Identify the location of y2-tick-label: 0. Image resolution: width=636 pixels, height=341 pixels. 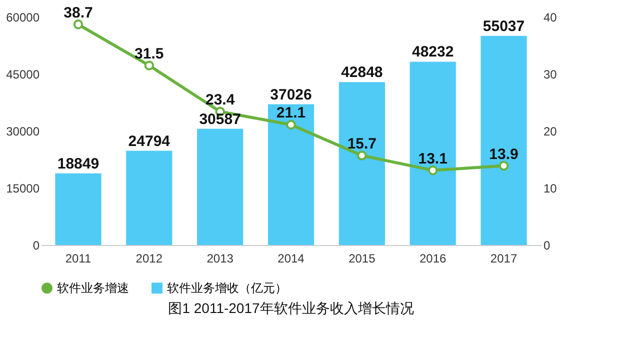
(547, 245).